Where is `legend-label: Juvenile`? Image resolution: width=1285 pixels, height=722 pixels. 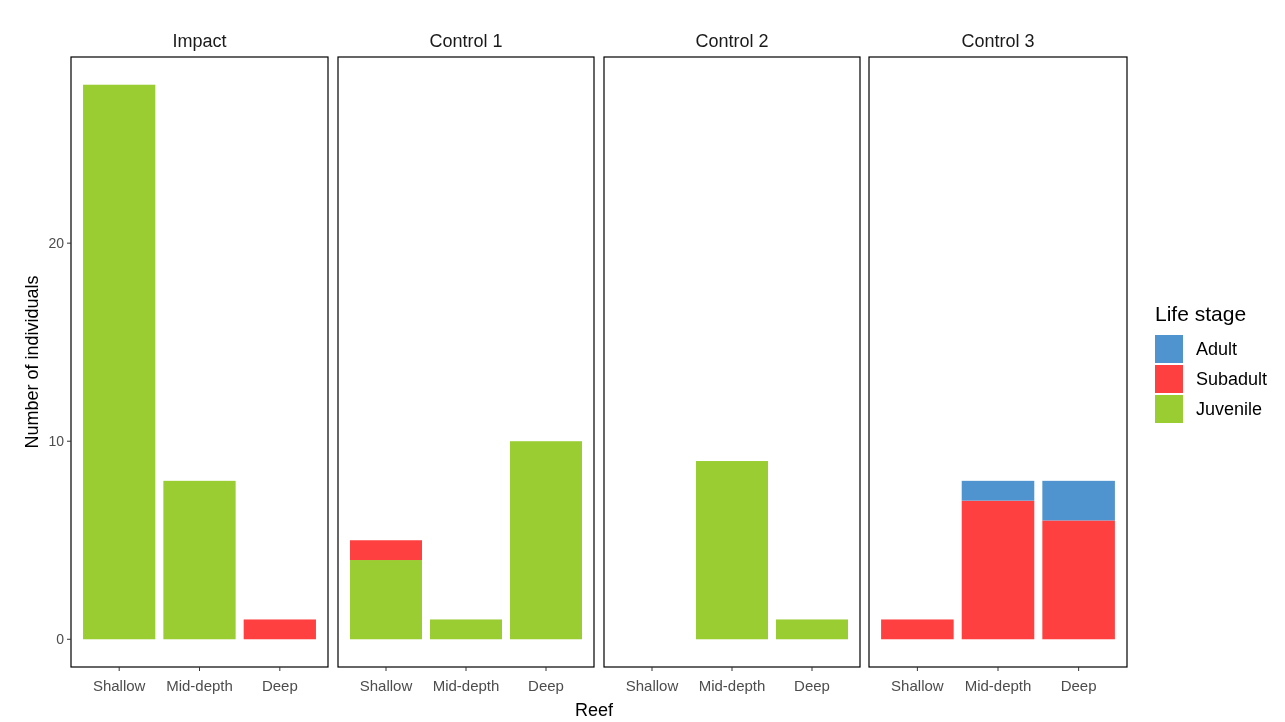 legend-label: Juvenile is located at coordinates (1229, 409).